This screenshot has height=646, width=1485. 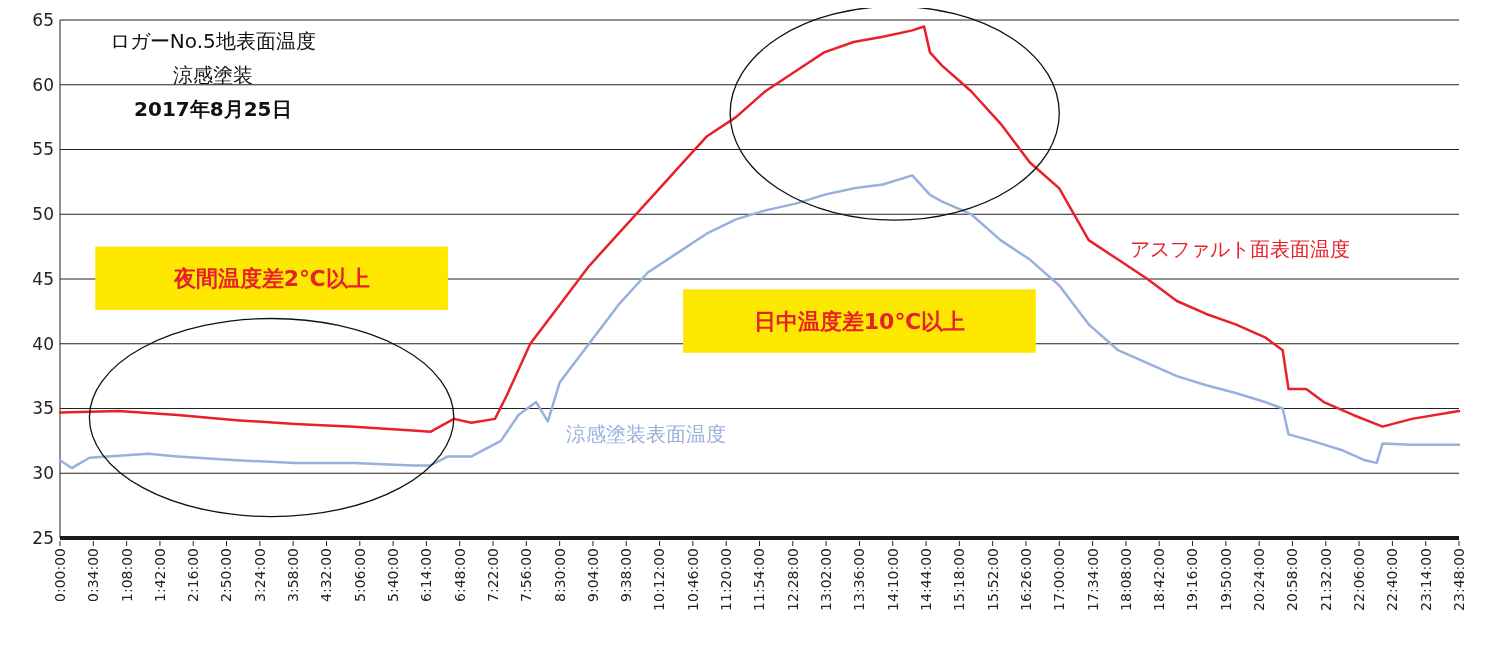 What do you see at coordinates (212, 41) in the screenshot?
I see `text: ロガーNo.5地表面温度` at bounding box center [212, 41].